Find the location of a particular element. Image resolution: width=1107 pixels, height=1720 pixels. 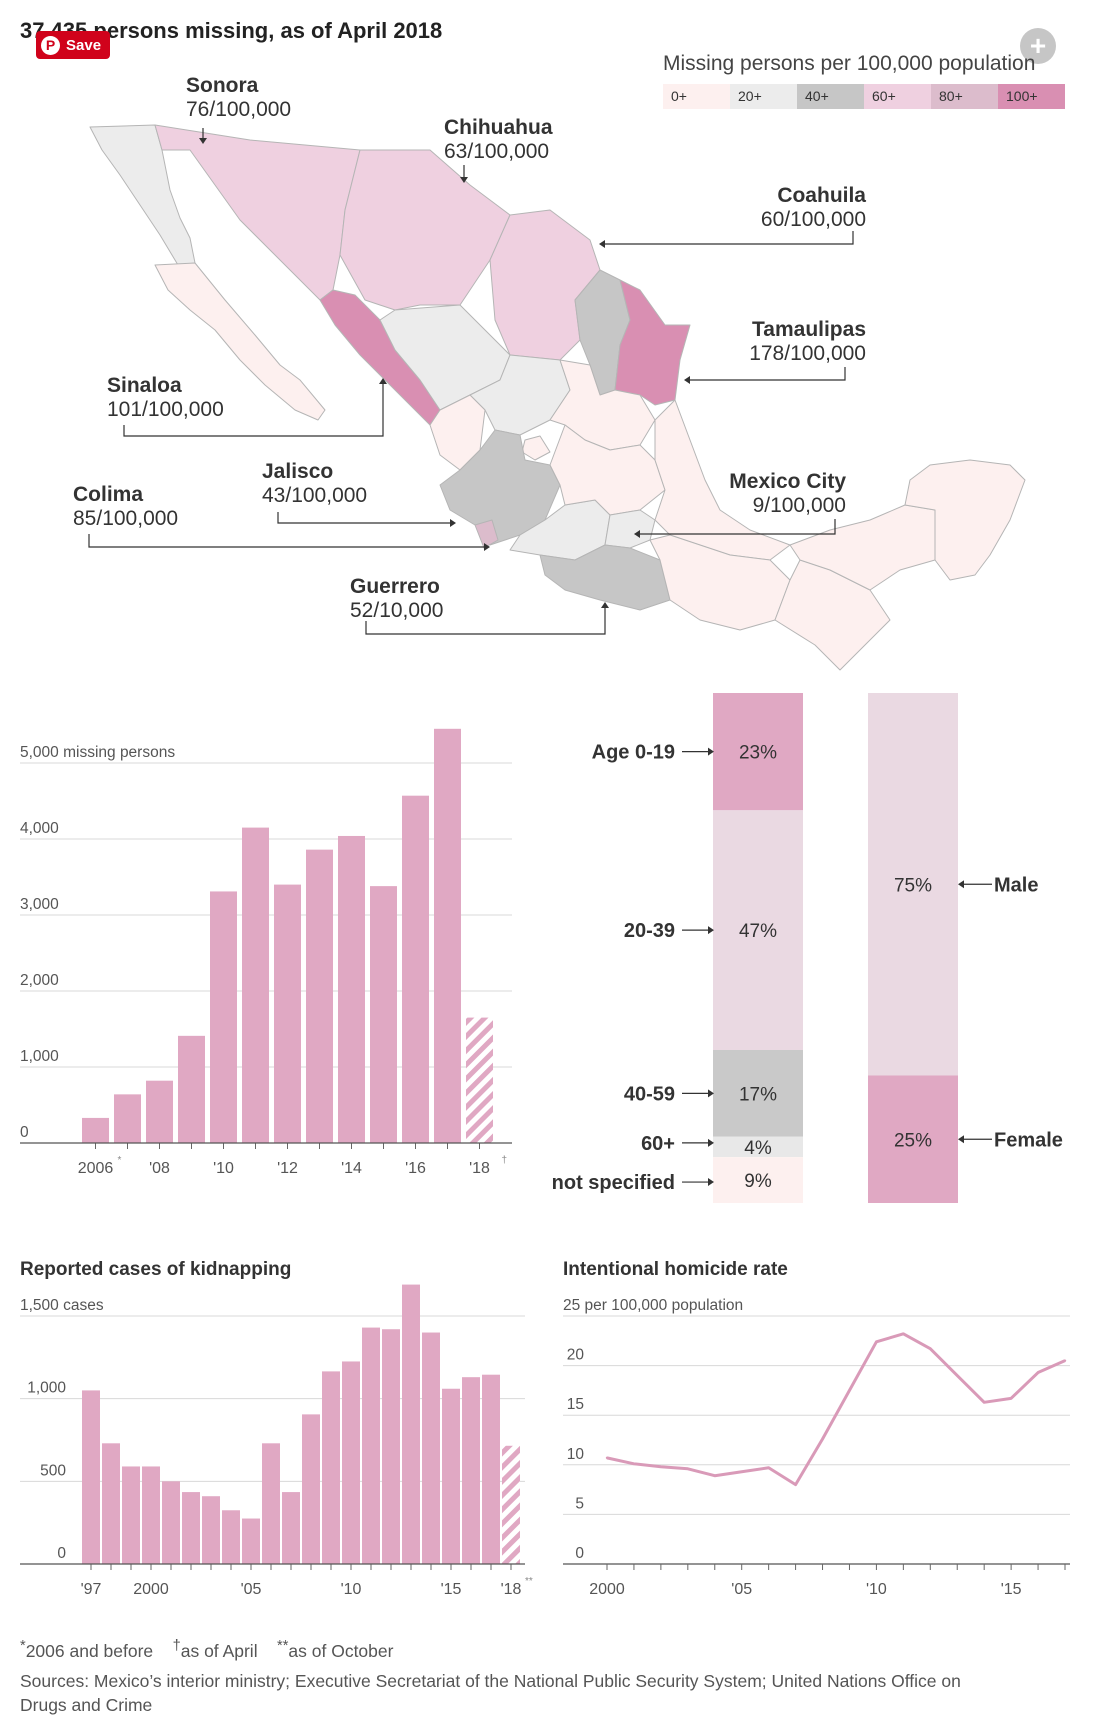

age-label-0: Age 0-19 is located at coordinates (633, 753).